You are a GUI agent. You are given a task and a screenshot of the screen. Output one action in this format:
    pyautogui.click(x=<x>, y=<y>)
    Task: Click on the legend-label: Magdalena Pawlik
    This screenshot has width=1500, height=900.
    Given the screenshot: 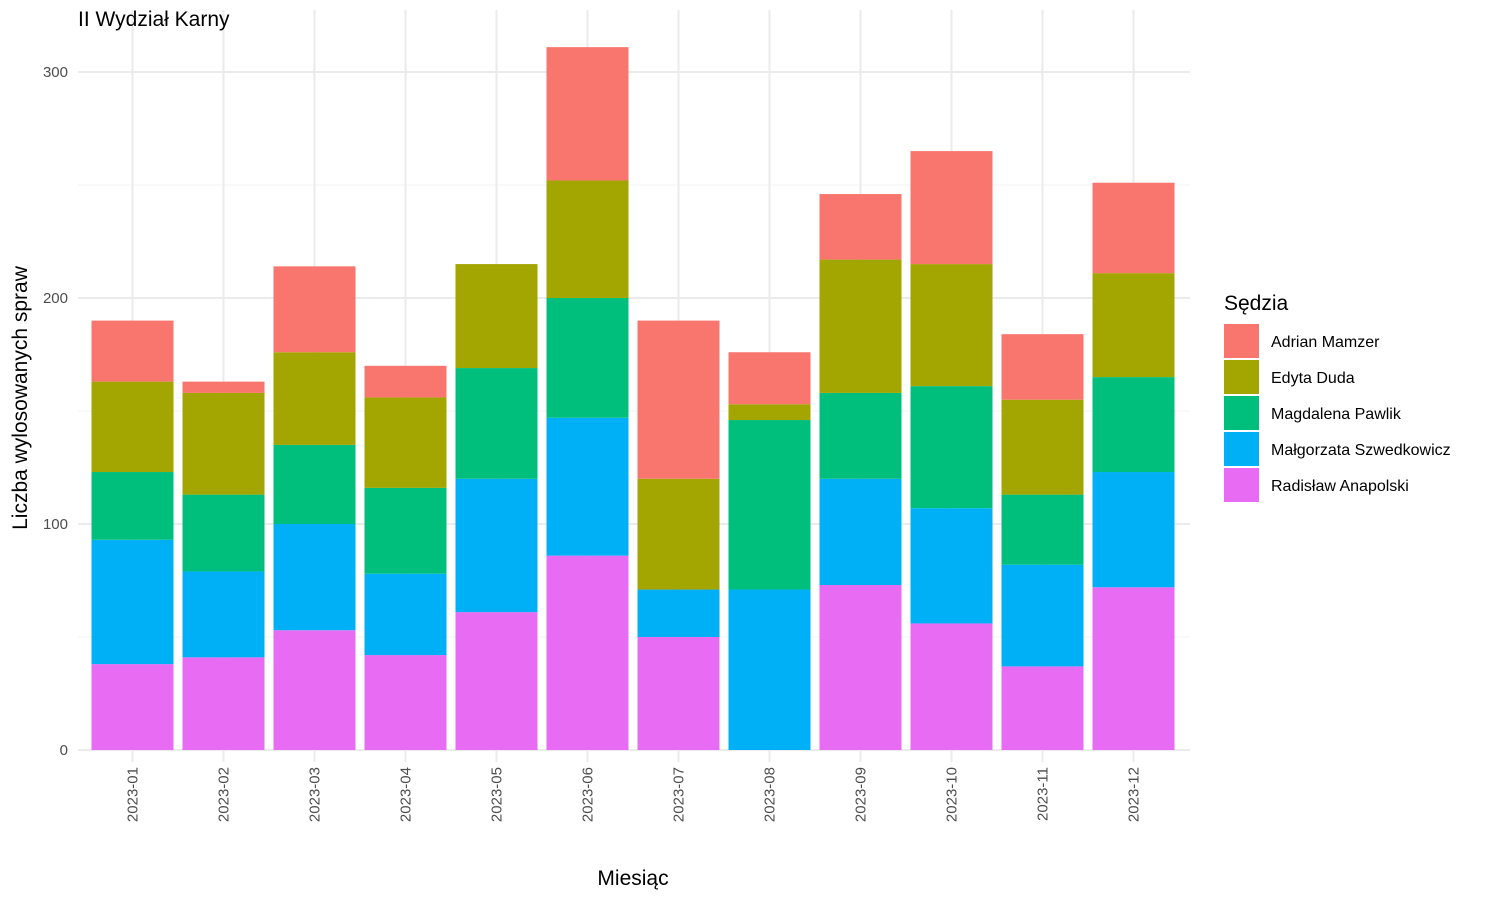 What is the action you would take?
    pyautogui.click(x=1336, y=414)
    